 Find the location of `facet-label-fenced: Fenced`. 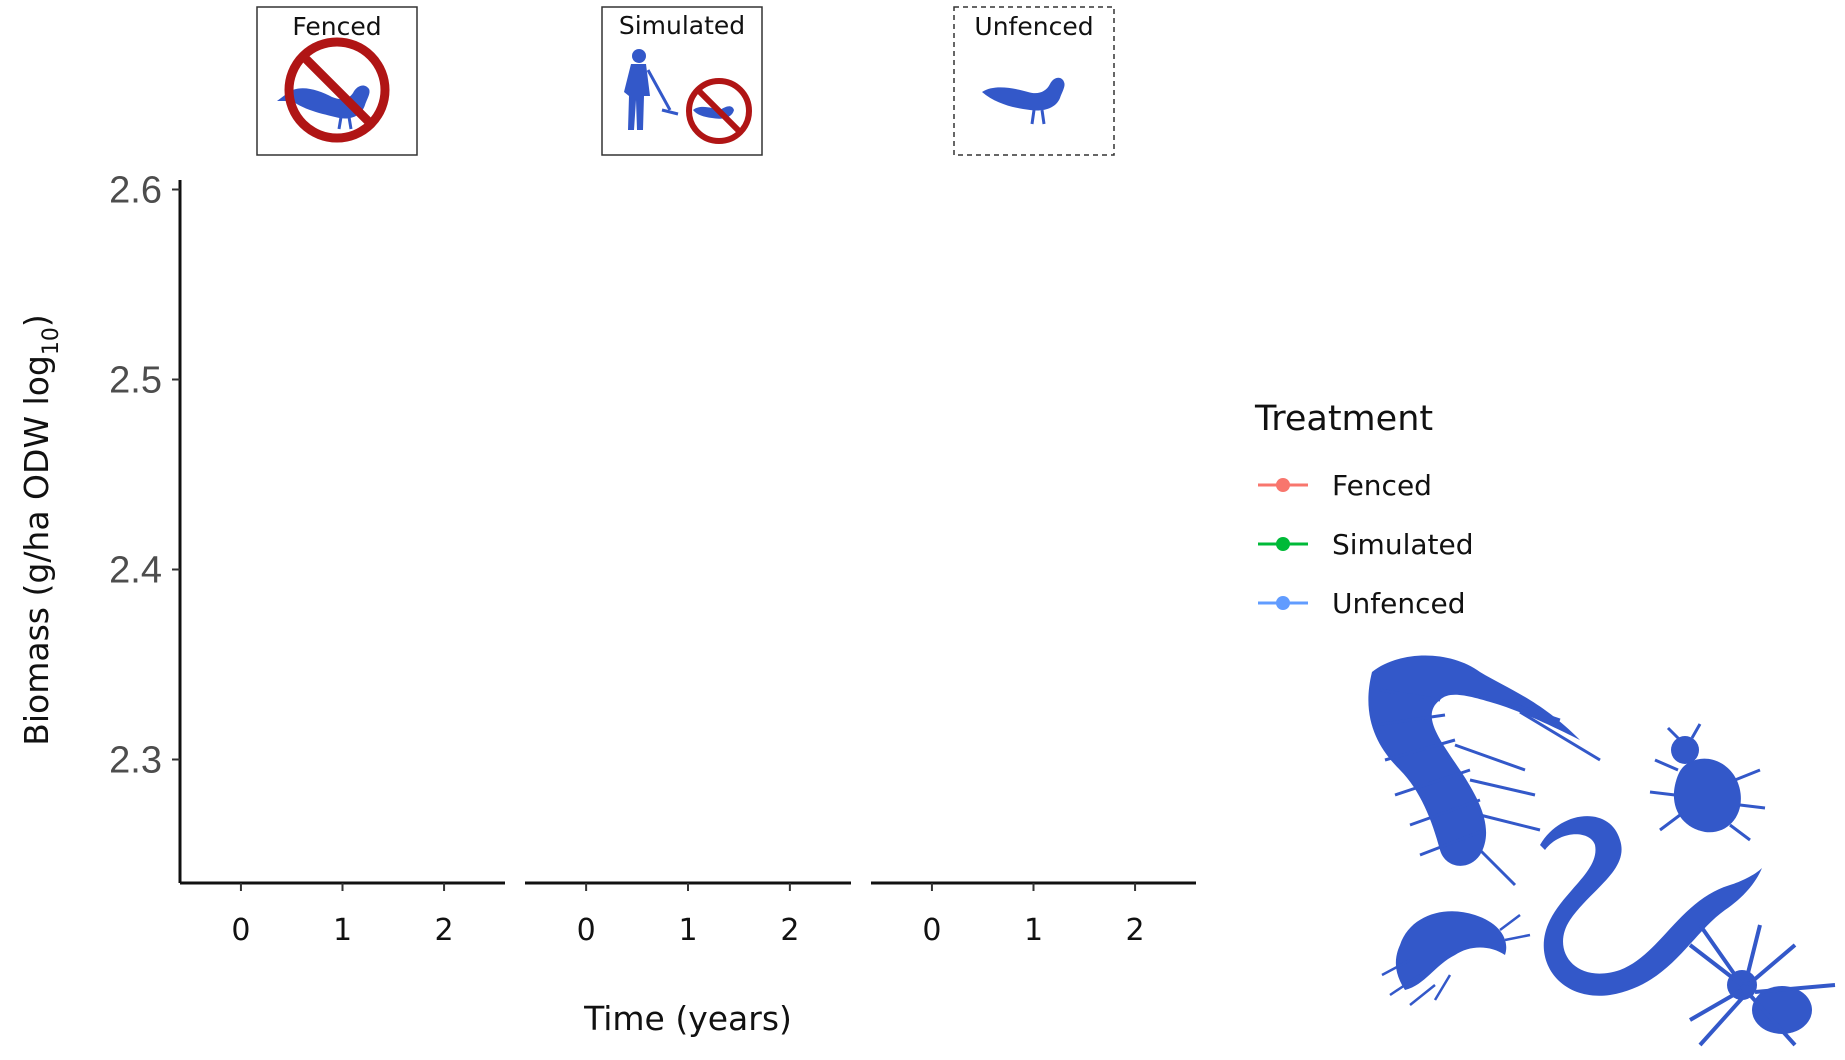

facet-label-fenced: Fenced is located at coordinates (336, 26).